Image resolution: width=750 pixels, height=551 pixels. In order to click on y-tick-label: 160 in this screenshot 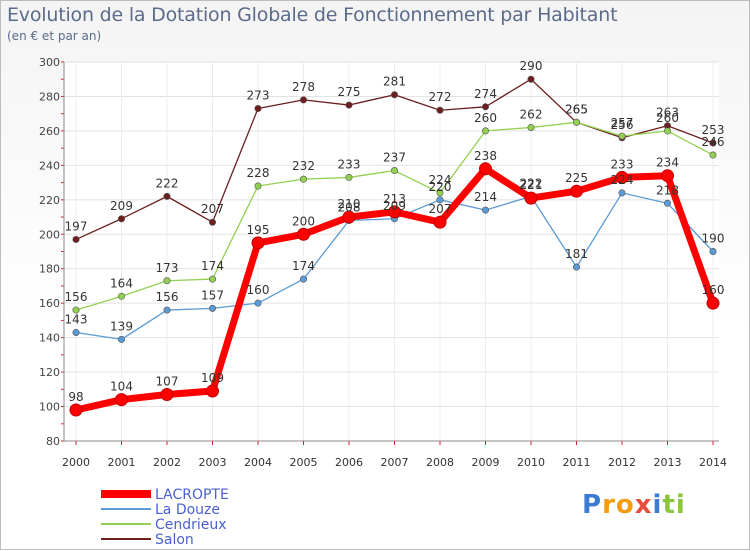, I will do `click(49, 303)`.